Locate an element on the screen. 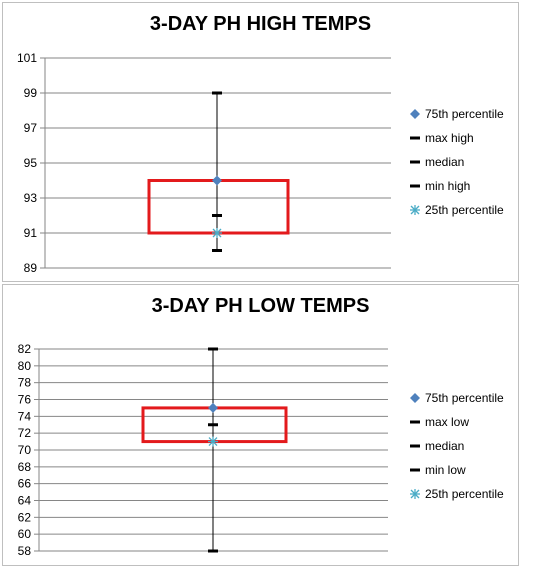 Image resolution: width=536 pixels, height=585 pixels. y-tick-label: 95 is located at coordinates (31, 163).